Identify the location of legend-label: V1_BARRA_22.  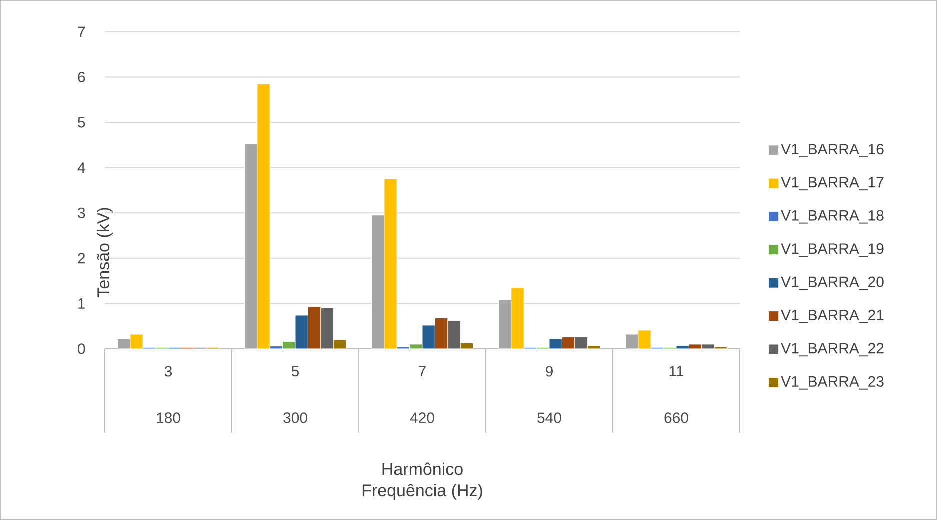
(832, 350).